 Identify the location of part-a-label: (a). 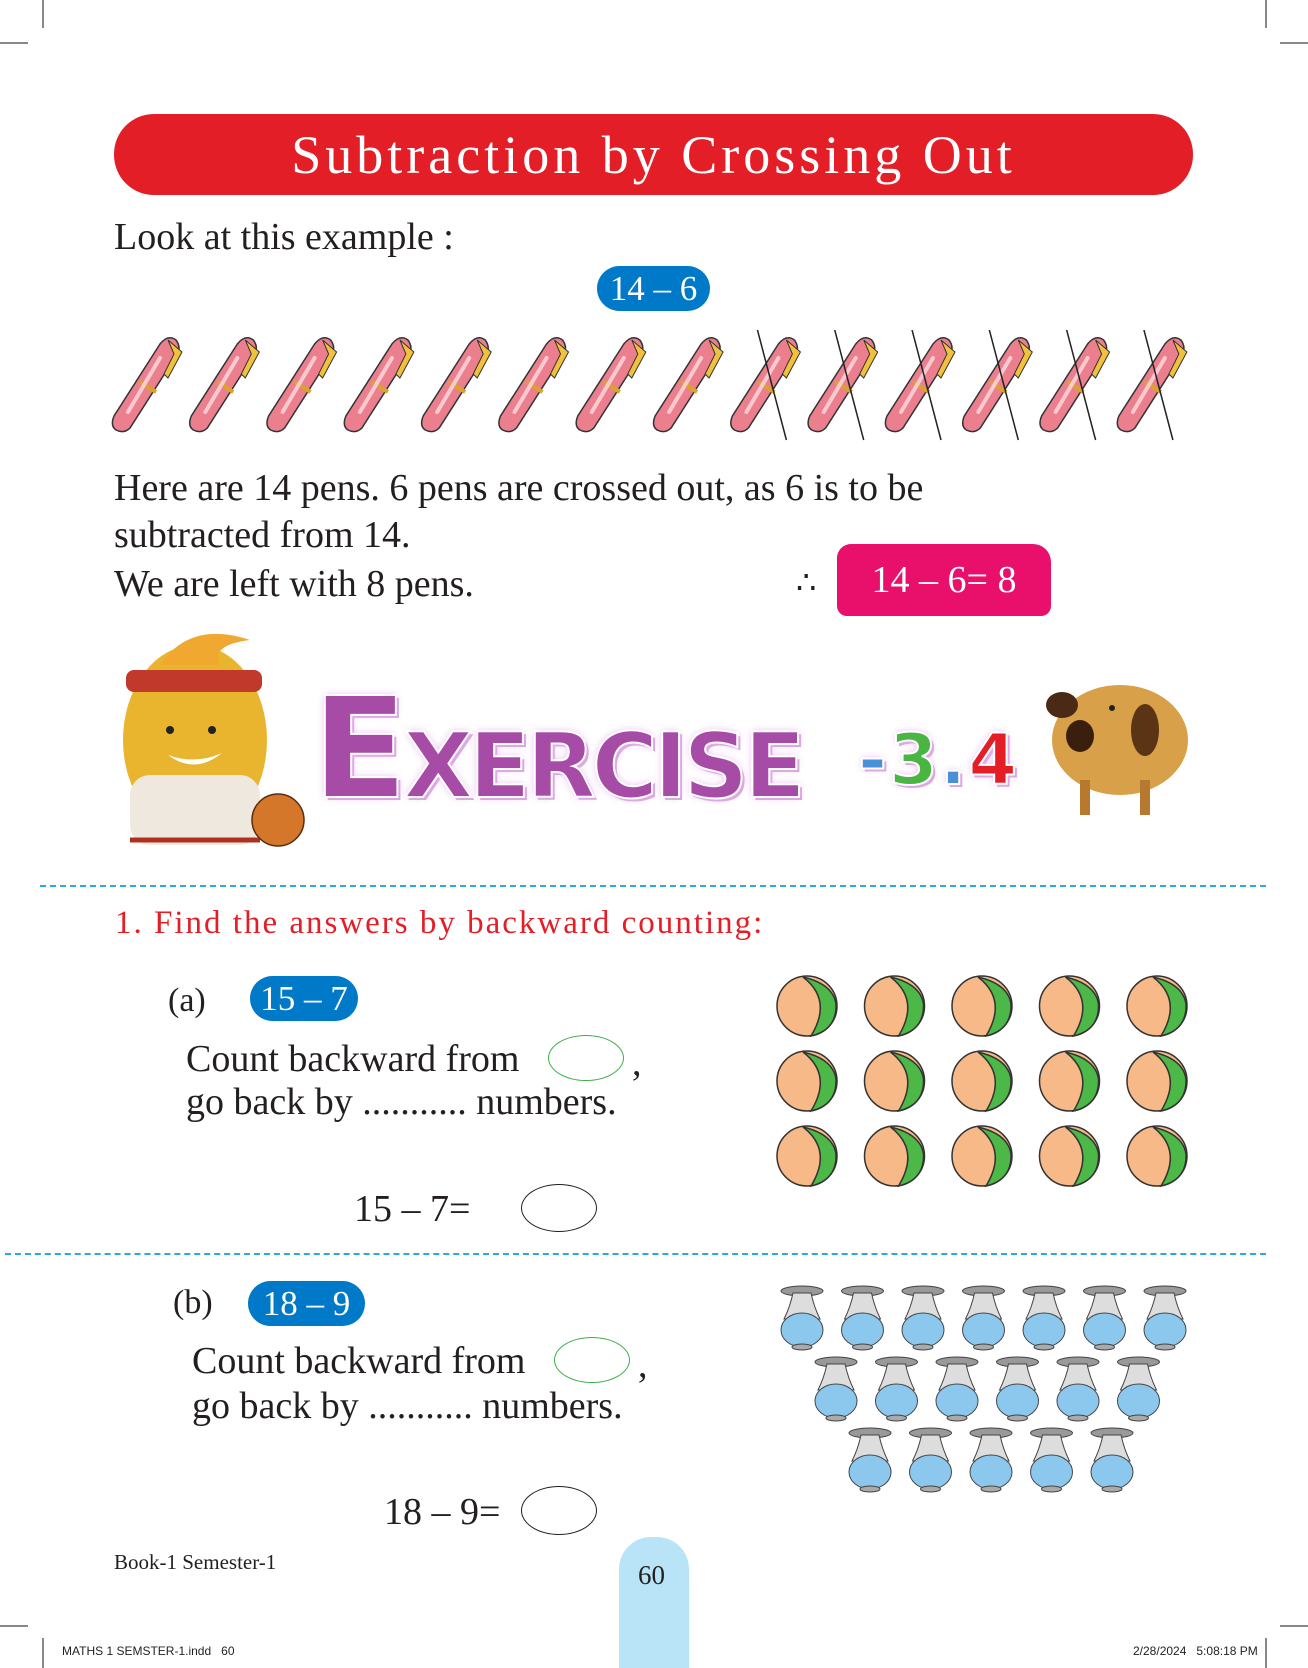
(187, 1000).